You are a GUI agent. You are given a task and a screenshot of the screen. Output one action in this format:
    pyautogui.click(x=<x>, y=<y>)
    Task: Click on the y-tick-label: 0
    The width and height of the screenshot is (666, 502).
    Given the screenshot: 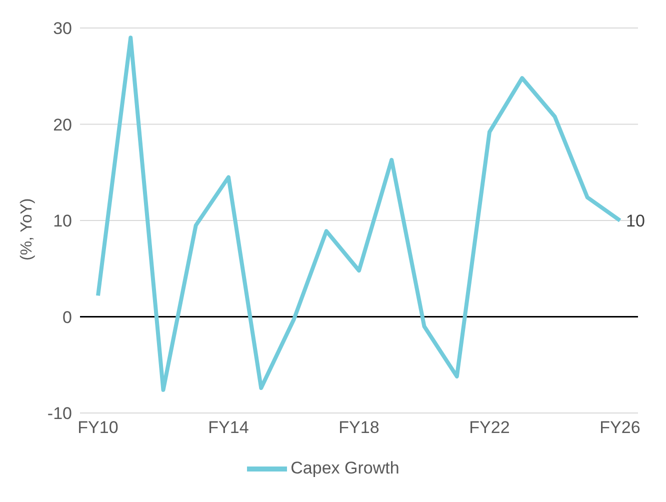 What is the action you would take?
    pyautogui.click(x=67, y=317)
    